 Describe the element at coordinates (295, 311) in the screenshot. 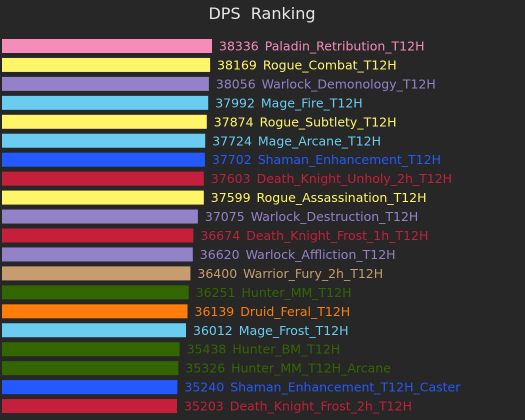

I see `bar-category-label: Druid_Feral_T12H` at that location.